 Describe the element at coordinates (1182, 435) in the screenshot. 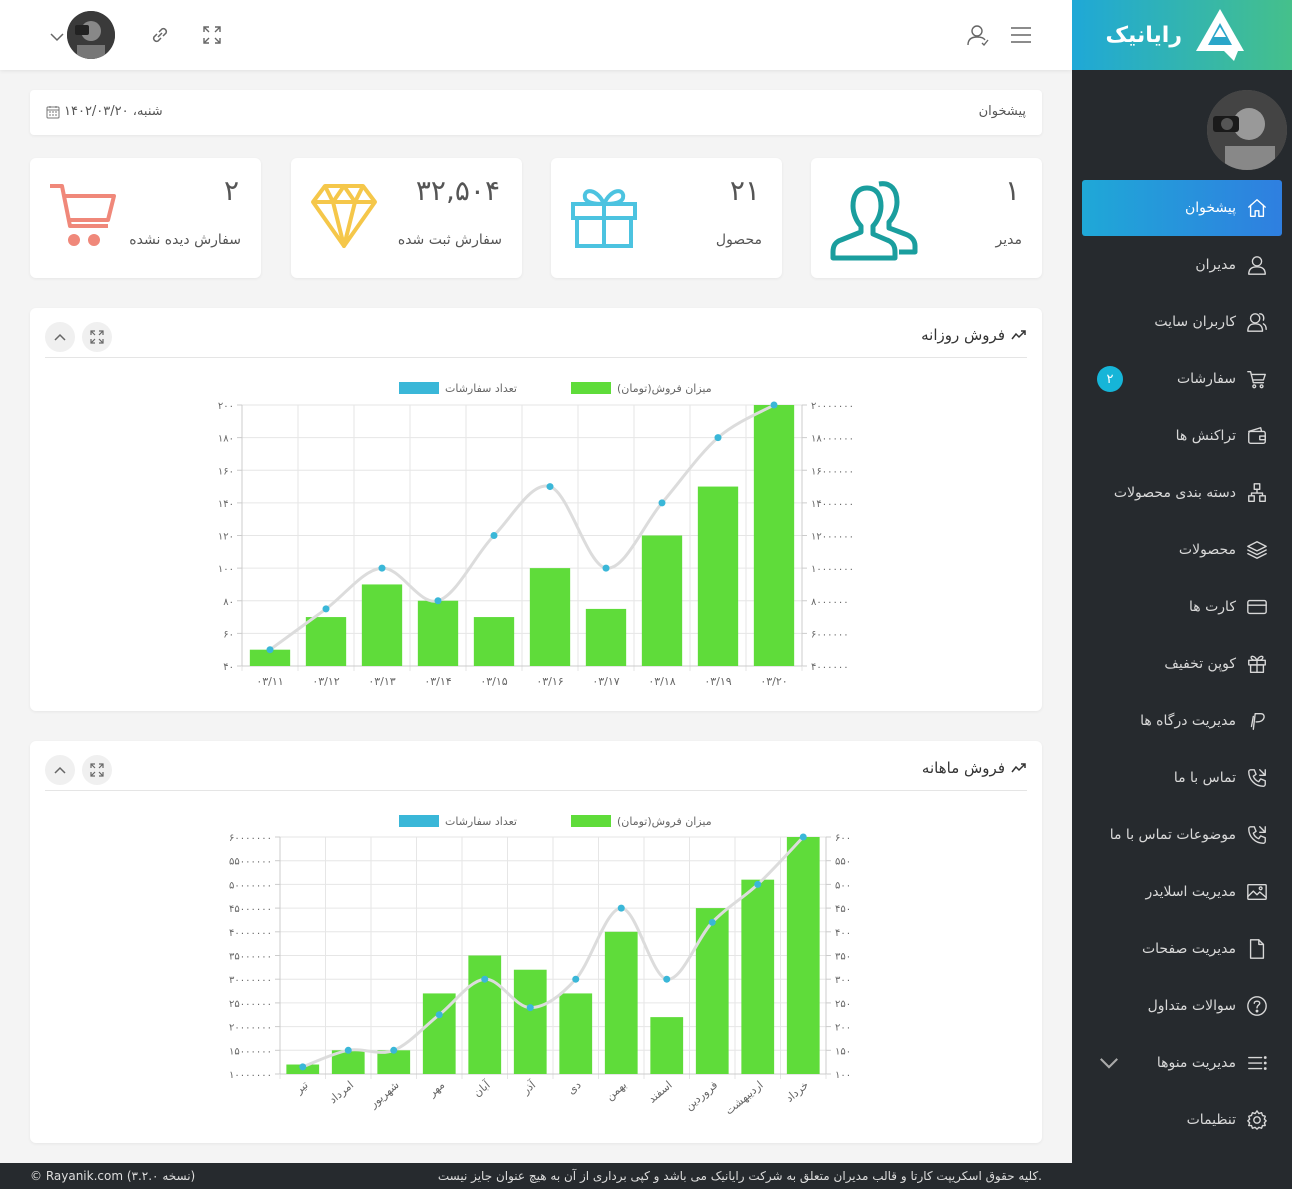

I see `sidebar-item: تراکنش ها` at that location.